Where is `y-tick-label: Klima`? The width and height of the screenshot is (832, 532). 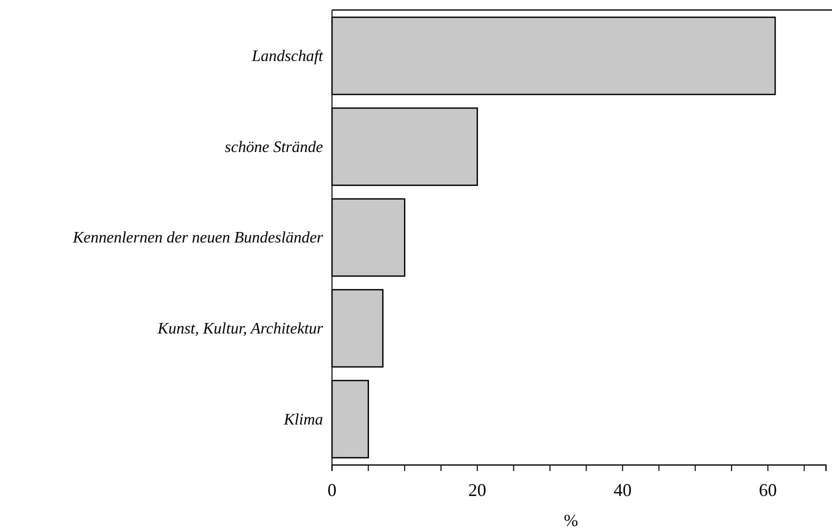 y-tick-label: Klima is located at coordinates (302, 419).